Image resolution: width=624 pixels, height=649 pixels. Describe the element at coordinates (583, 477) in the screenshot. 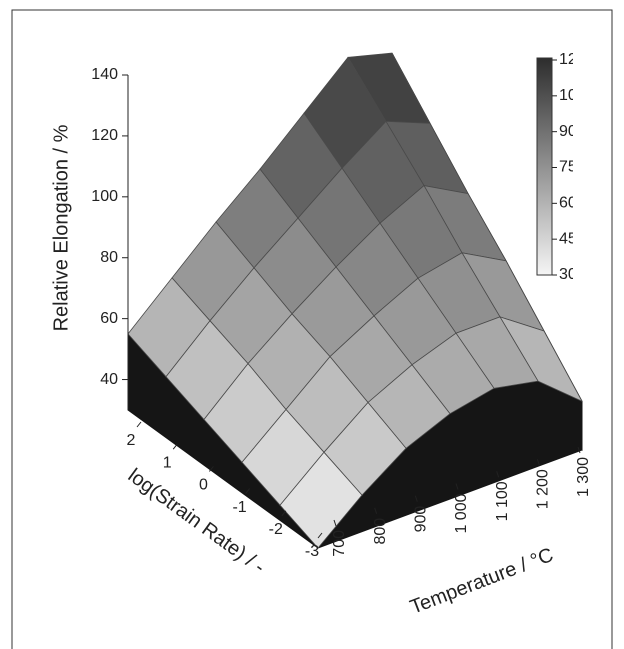

I see `x-tick-label: 1 300` at that location.